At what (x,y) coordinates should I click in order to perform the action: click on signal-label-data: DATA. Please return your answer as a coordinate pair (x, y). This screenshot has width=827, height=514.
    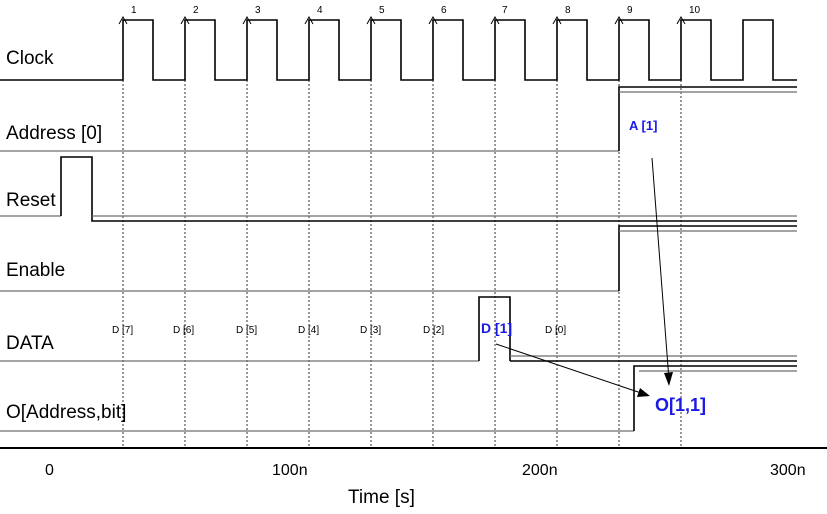
    Looking at the image, I should click on (30, 343).